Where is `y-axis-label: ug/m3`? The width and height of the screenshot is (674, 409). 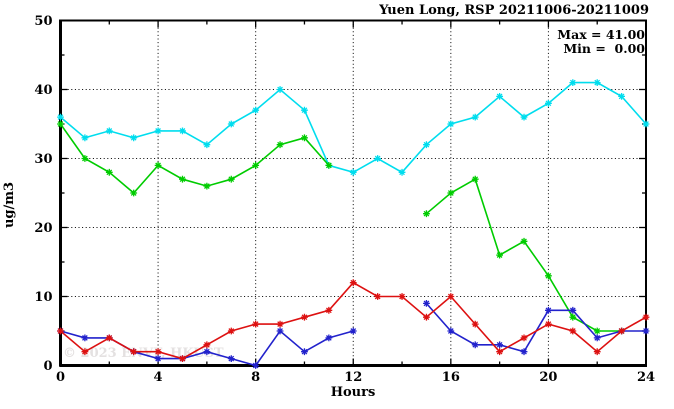
y-axis-label: ug/m3 is located at coordinates (9, 205).